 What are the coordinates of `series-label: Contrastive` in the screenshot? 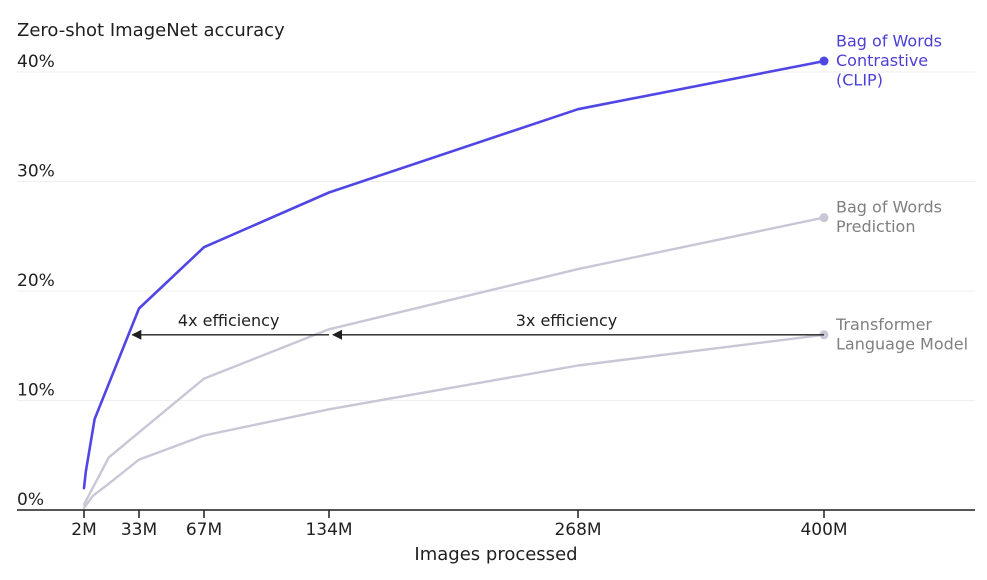 It's located at (882, 60).